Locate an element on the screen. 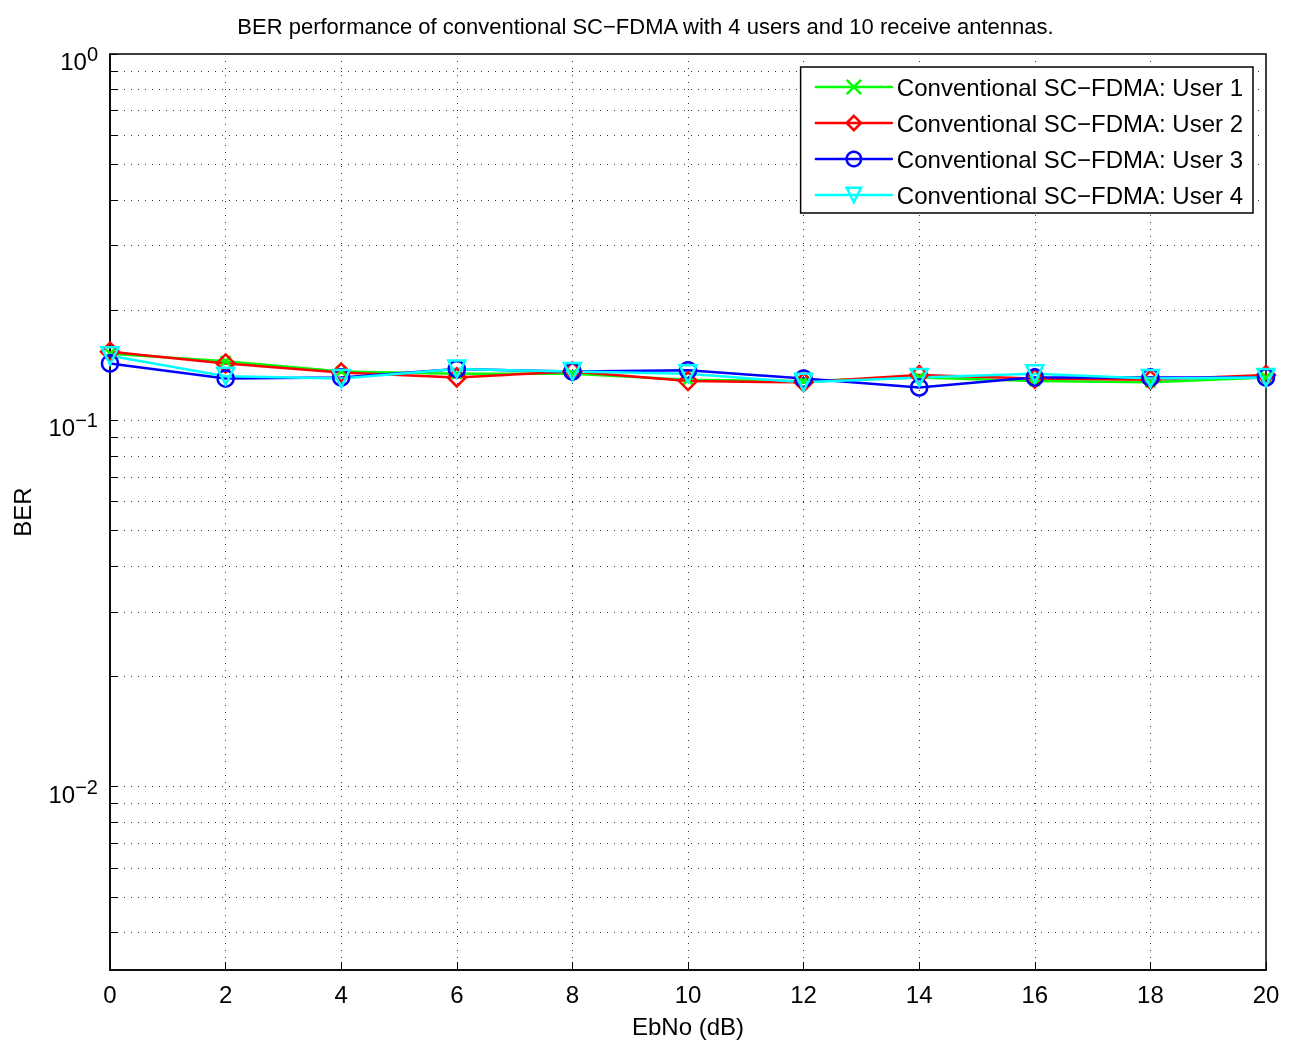 The height and width of the screenshot is (1043, 1291). x-tick-label: 0 is located at coordinates (110, 994).